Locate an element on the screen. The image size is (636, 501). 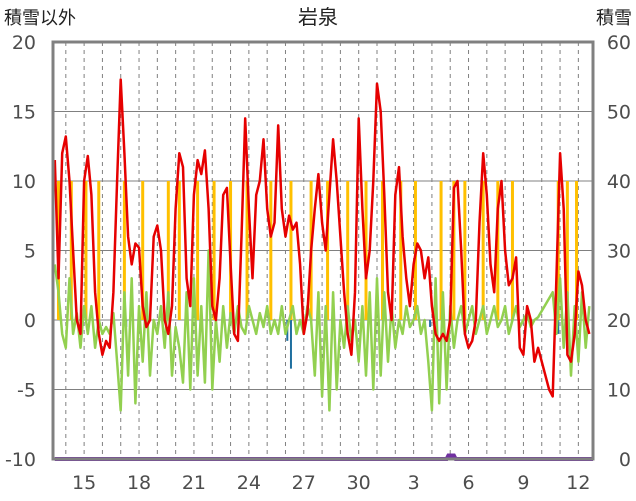
right-axis-label: 積雪 is located at coordinates (614, 18).